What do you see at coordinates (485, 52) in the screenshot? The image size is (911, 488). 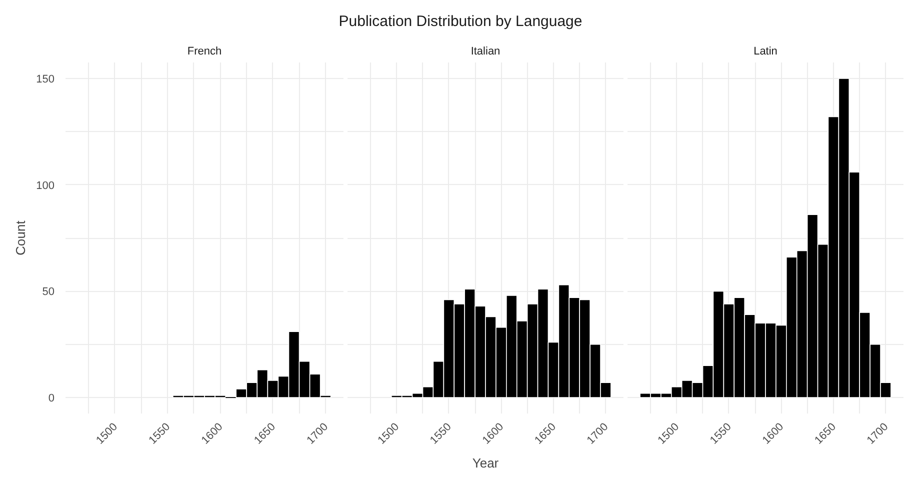 I see `chart-subtitle: Italian` at bounding box center [485, 52].